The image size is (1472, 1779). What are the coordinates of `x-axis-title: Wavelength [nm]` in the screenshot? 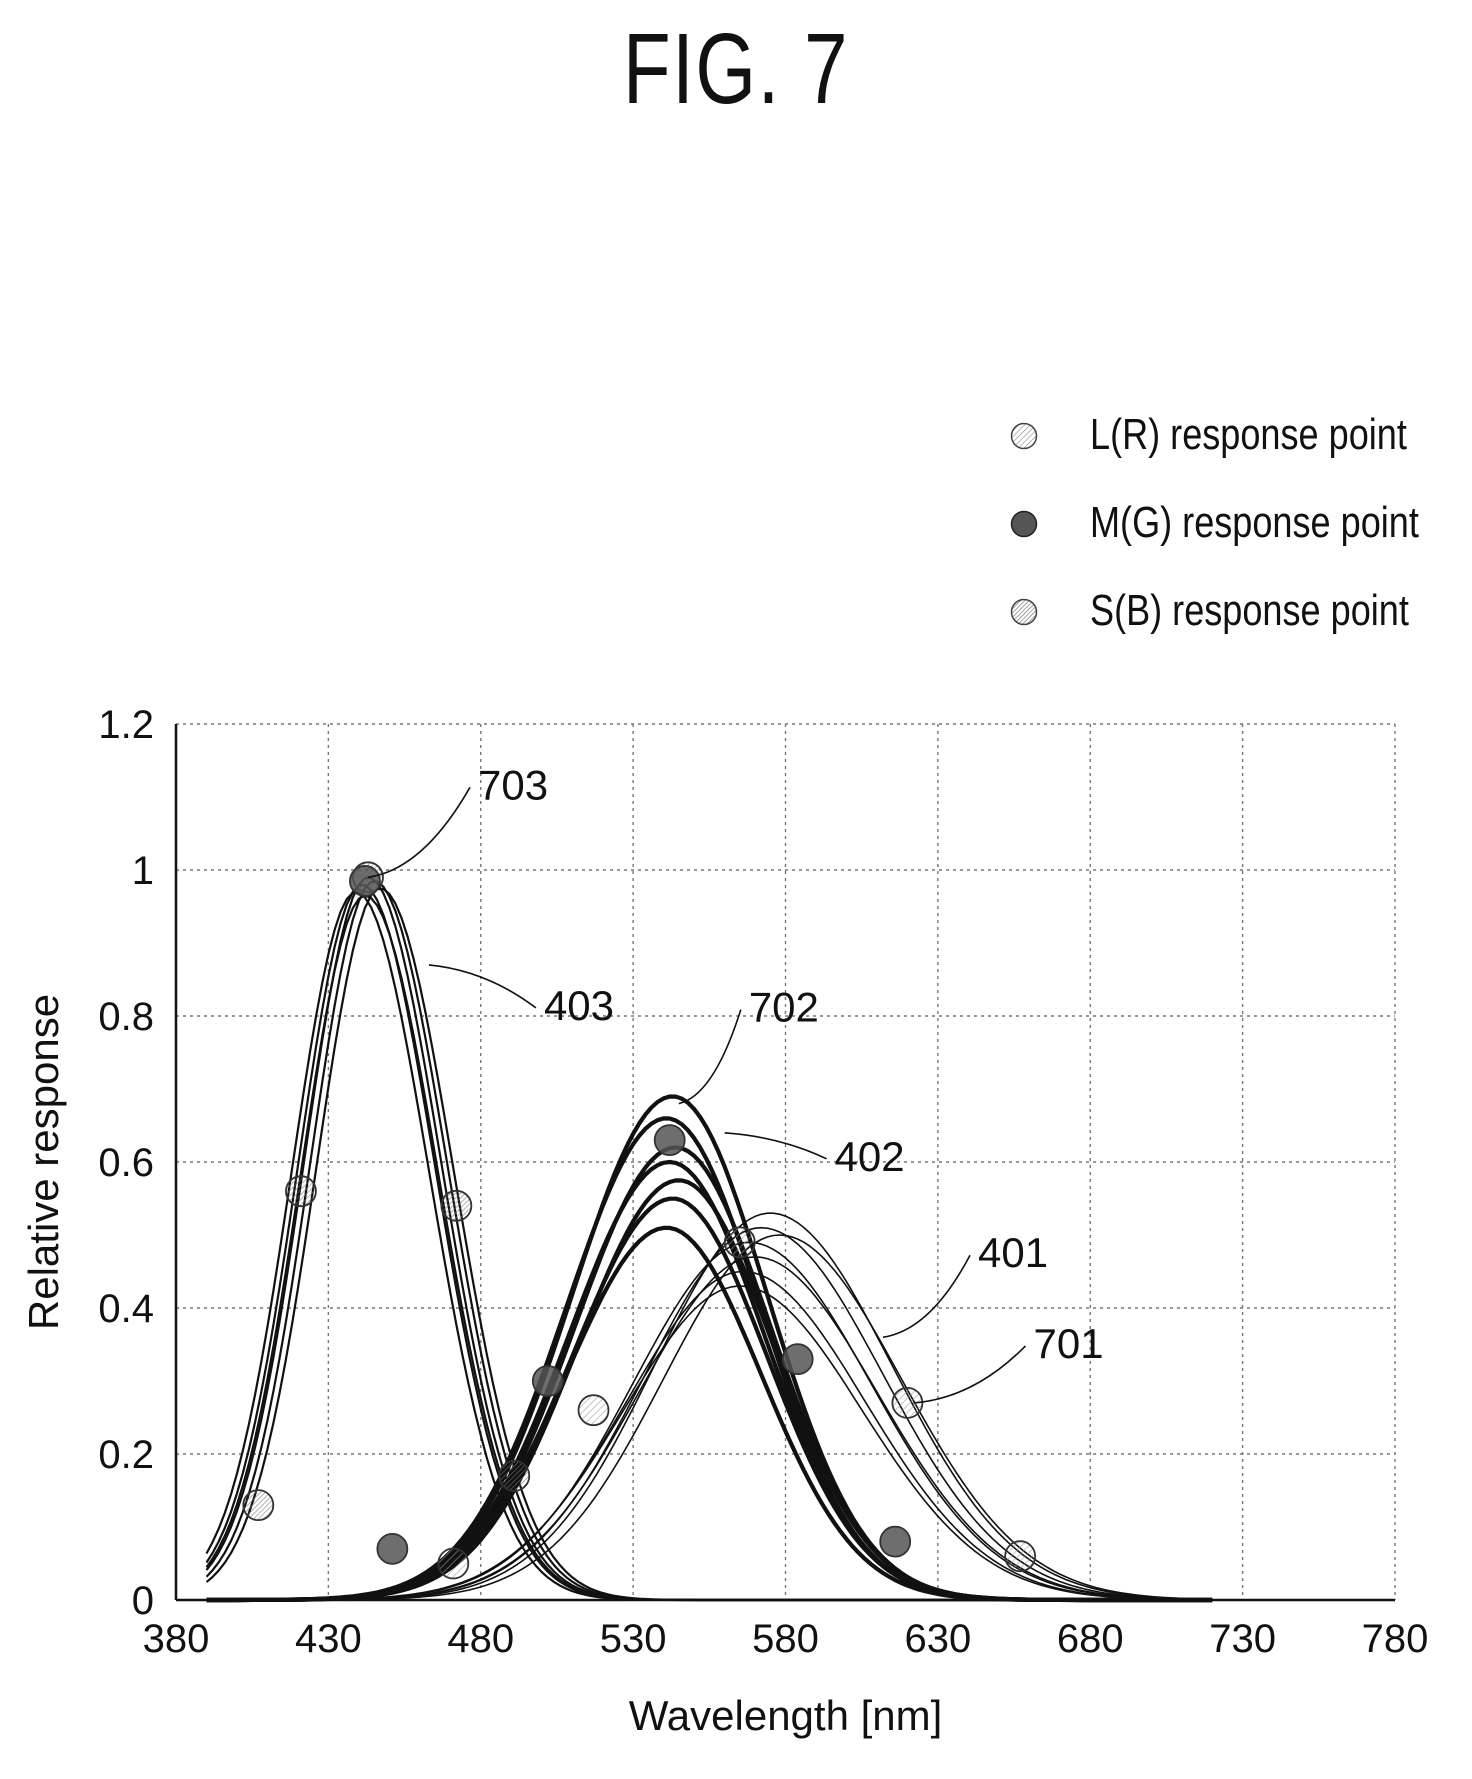 It's located at (786, 1715).